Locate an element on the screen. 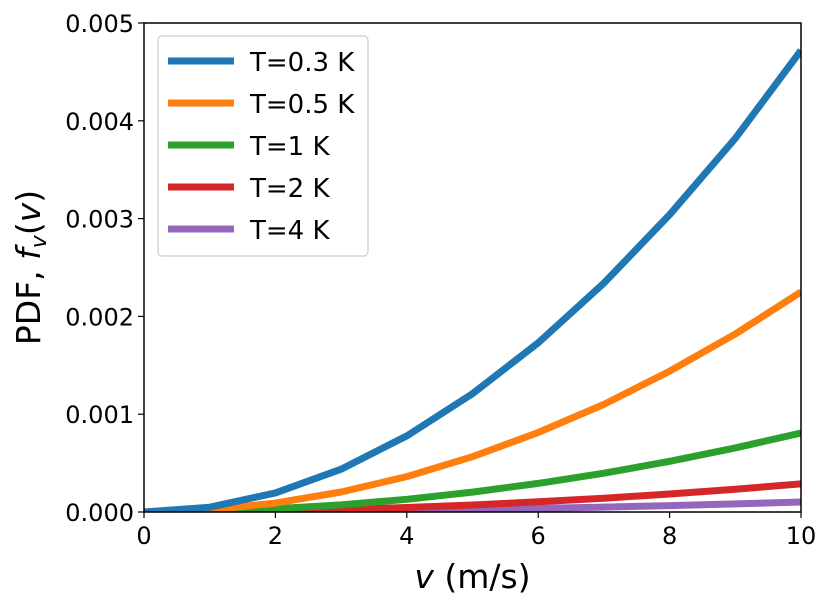 This screenshot has height=609, width=831. legend-label: T=4 K is located at coordinates (289, 231).